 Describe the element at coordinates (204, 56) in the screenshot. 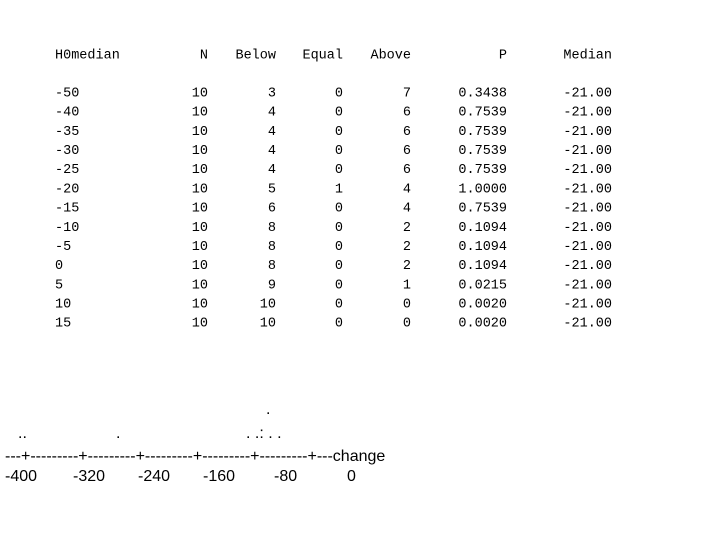

I see `column-header: N` at that location.